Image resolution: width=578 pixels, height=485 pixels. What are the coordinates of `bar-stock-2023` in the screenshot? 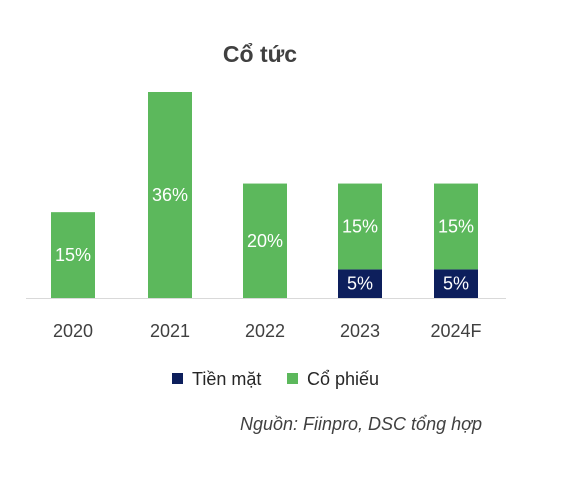 It's located at (360, 226).